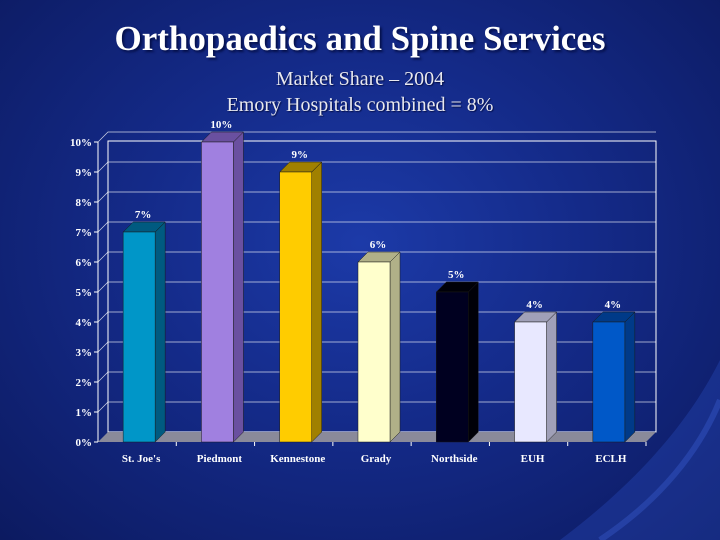 The width and height of the screenshot is (720, 540). I want to click on data-label-6: 4%, so click(613, 305).